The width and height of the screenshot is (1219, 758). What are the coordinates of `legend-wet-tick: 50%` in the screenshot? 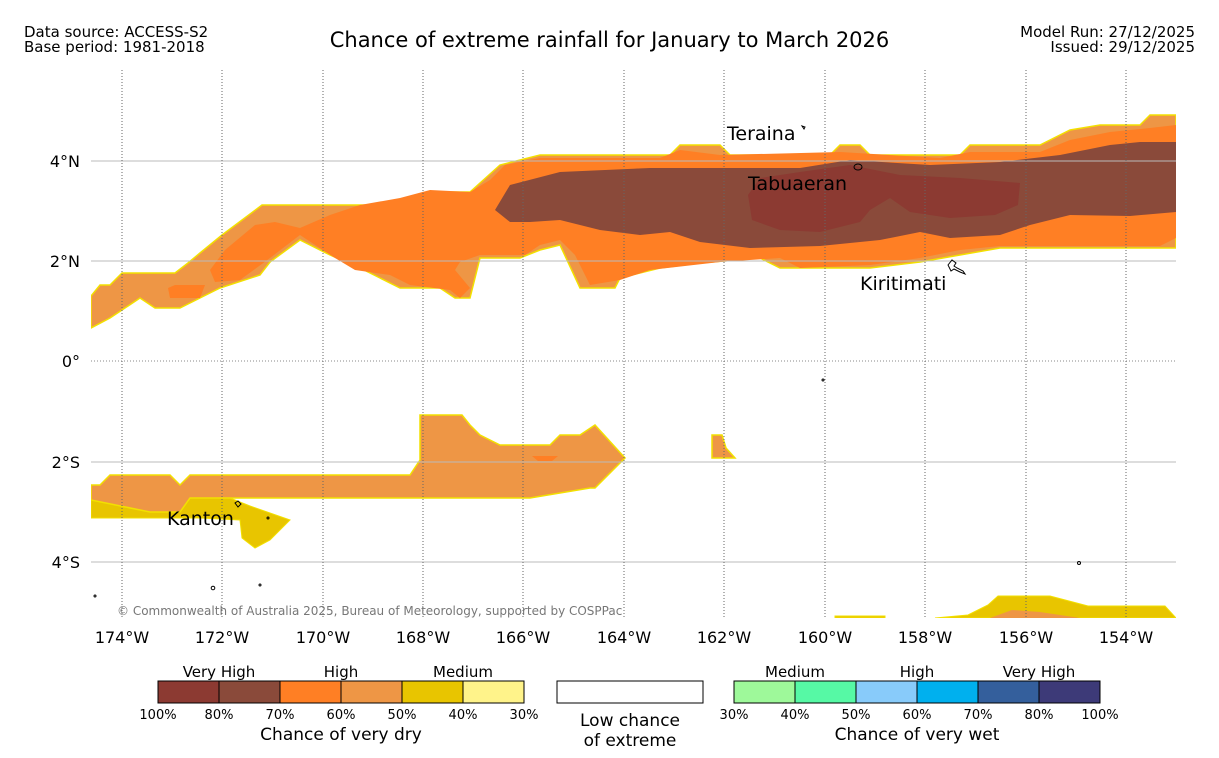 It's located at (856, 715).